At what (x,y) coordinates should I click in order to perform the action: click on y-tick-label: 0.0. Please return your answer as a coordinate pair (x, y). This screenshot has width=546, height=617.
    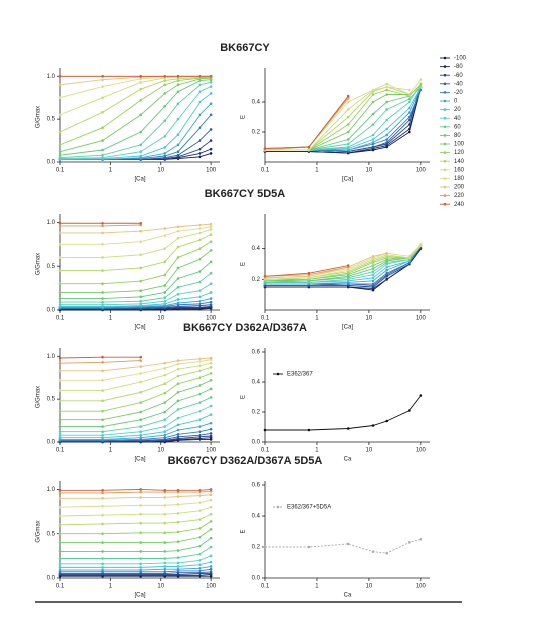
    Looking at the image, I should click on (51, 443).